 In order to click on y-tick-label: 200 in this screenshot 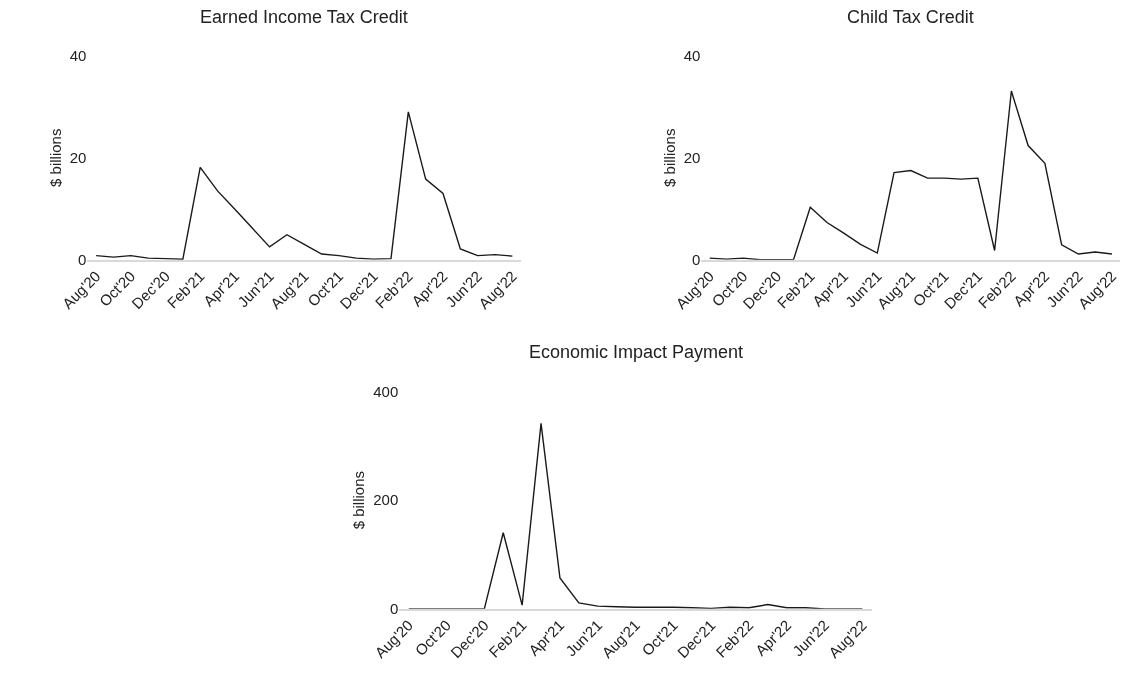, I will do `click(386, 500)`.